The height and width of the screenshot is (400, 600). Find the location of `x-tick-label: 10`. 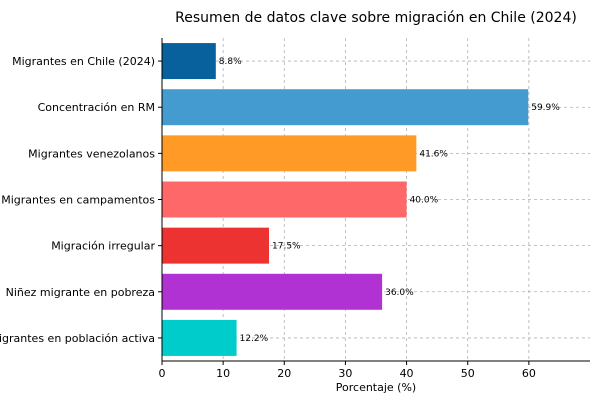

x-tick-label: 10 is located at coordinates (223, 373).